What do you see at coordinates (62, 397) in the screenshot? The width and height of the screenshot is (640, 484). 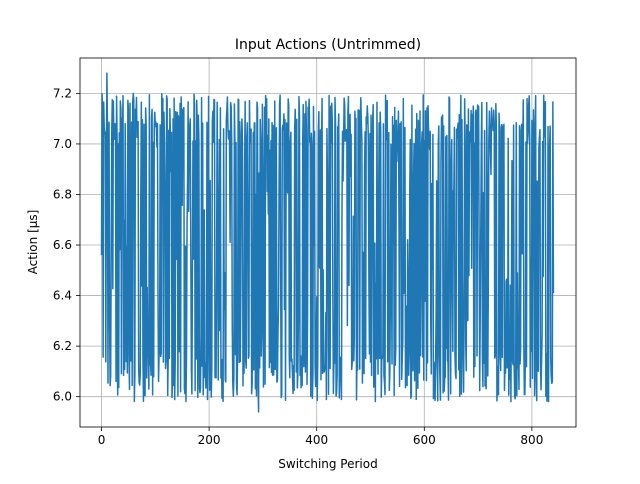 I see `y-tick-label: 6.0` at bounding box center [62, 397].